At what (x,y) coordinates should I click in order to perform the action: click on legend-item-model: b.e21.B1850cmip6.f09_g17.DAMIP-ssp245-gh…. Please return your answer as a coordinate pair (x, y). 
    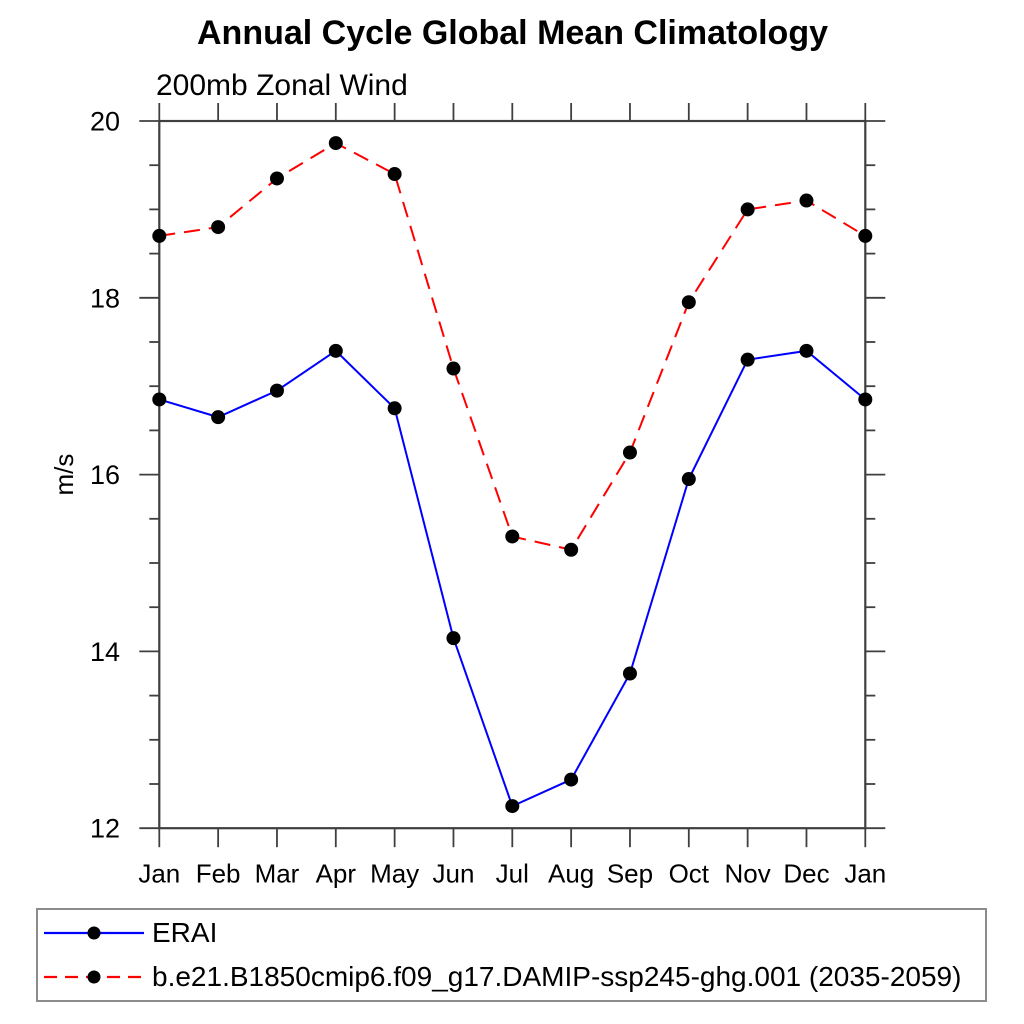
    Looking at the image, I should click on (511, 977).